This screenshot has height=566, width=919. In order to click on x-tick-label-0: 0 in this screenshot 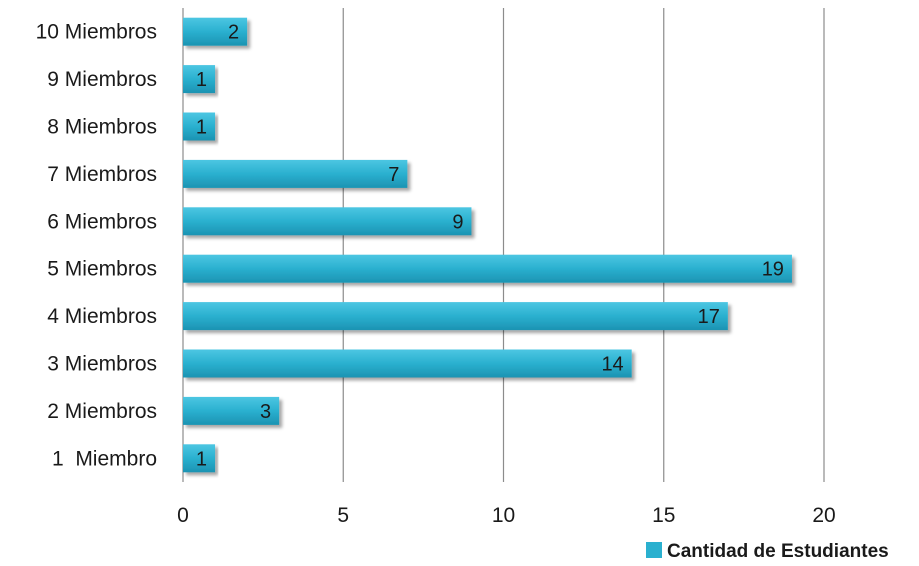, I will do `click(183, 515)`.